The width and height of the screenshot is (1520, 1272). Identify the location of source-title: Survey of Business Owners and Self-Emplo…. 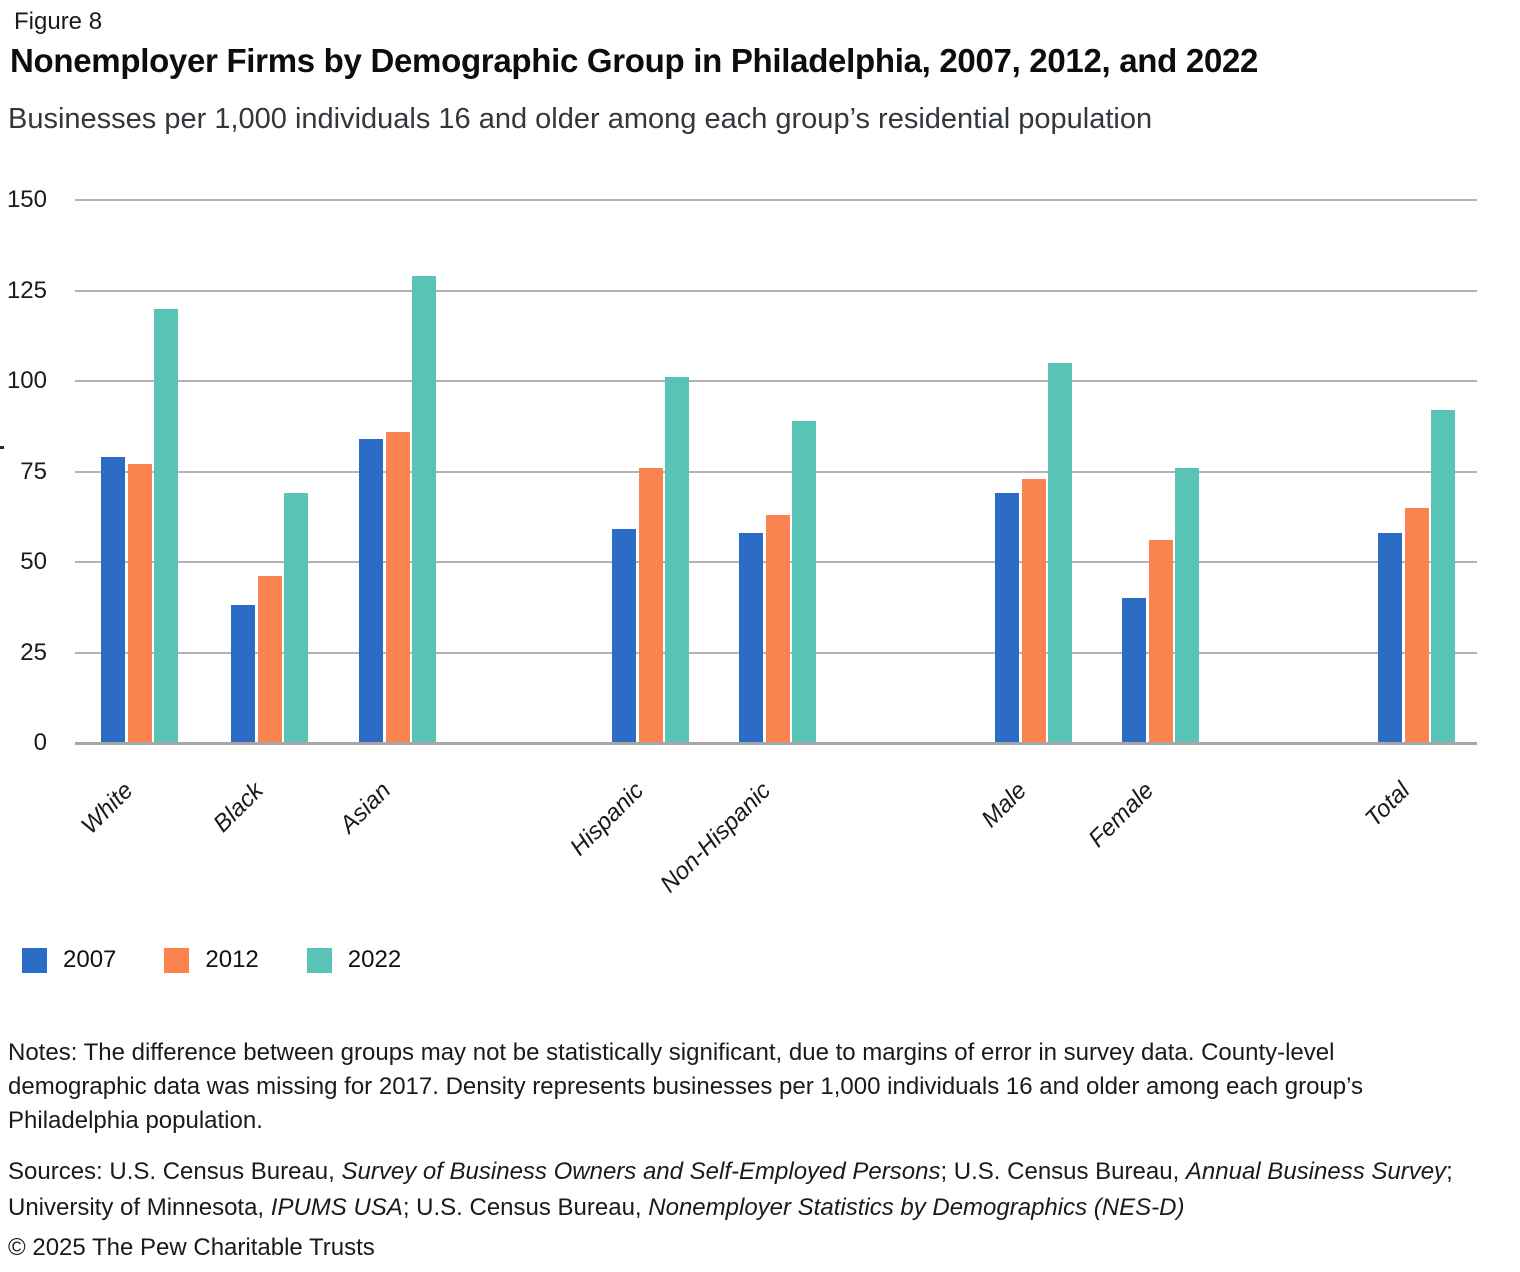
(641, 1171).